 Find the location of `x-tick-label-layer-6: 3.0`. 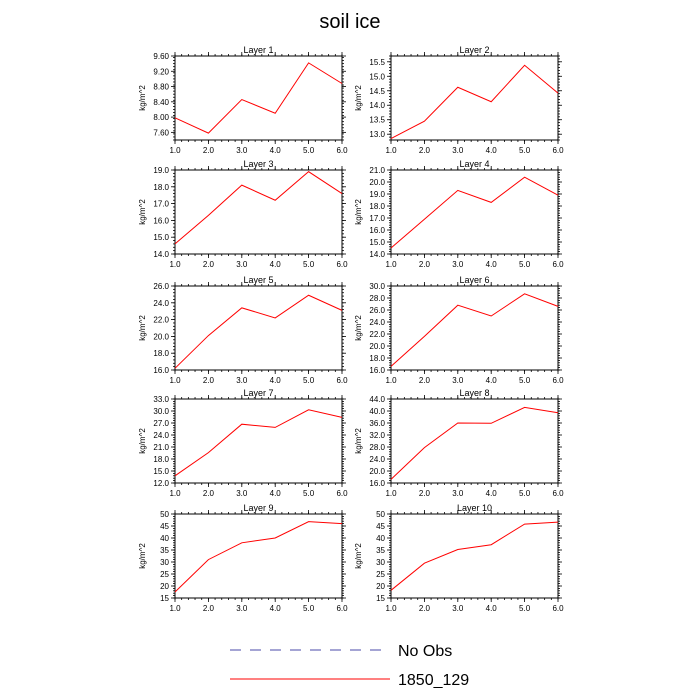

x-tick-label-layer-6: 3.0 is located at coordinates (458, 380).